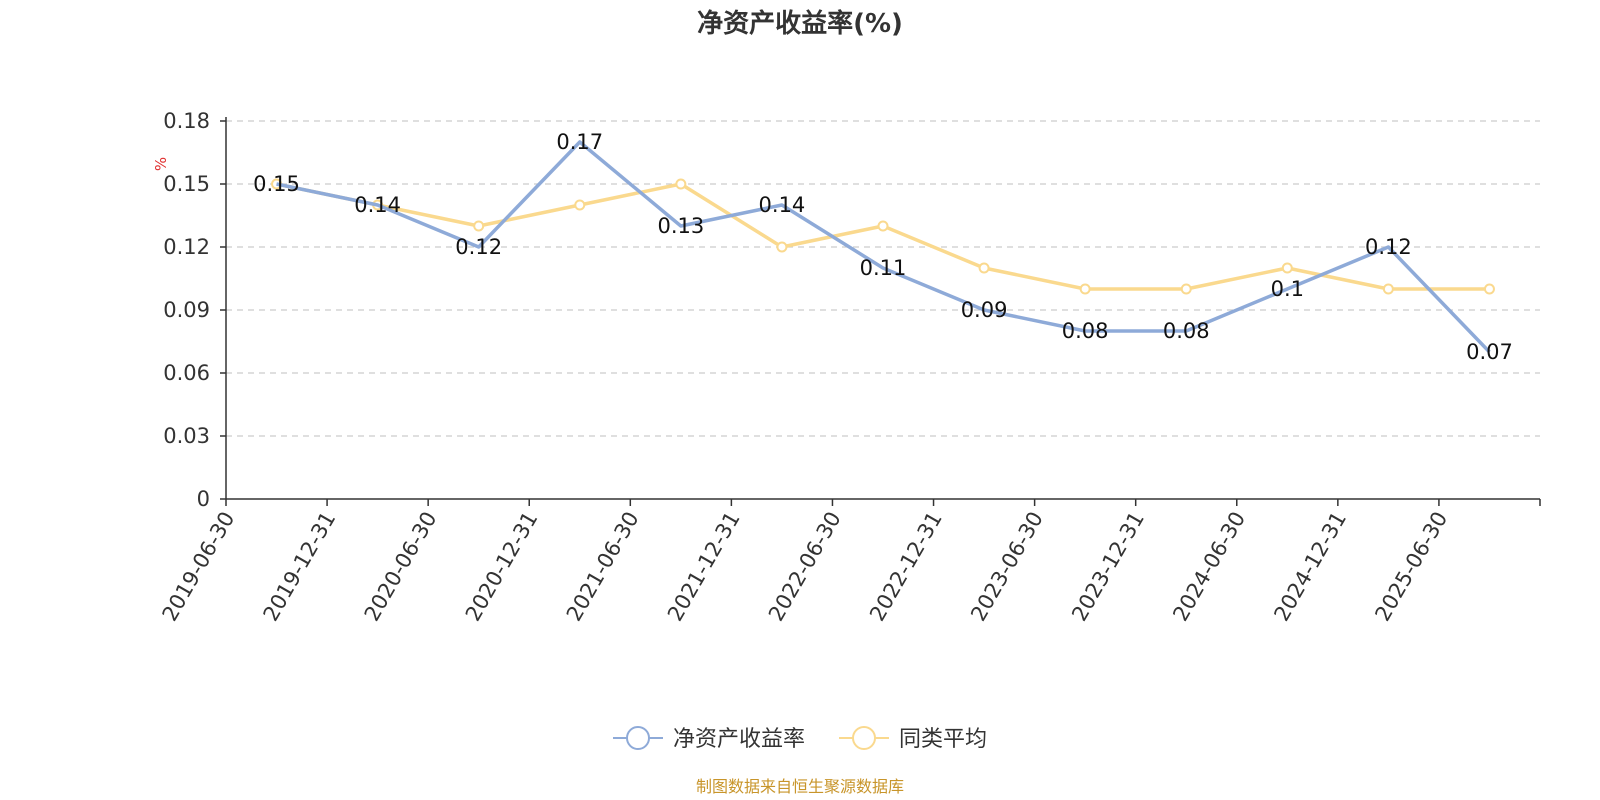 This screenshot has height=800, width=1600. I want to click on legend-label: 同类平均, so click(943, 739).